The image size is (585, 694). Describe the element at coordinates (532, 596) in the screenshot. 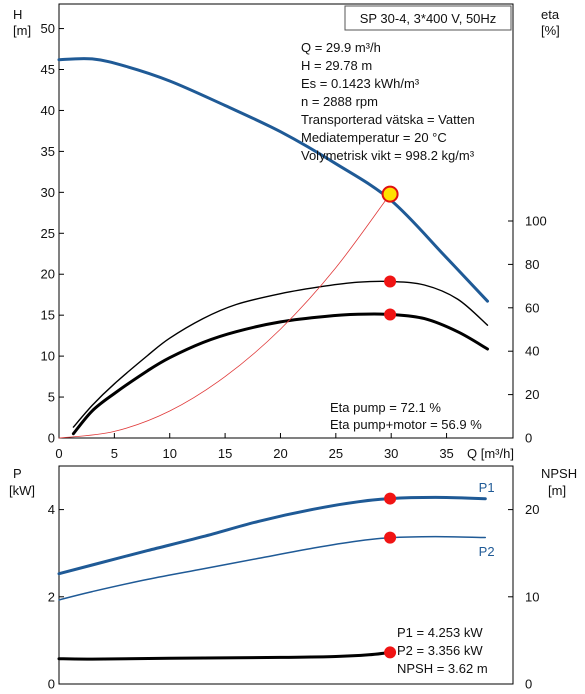

I see `y2-tick-label: 10` at that location.